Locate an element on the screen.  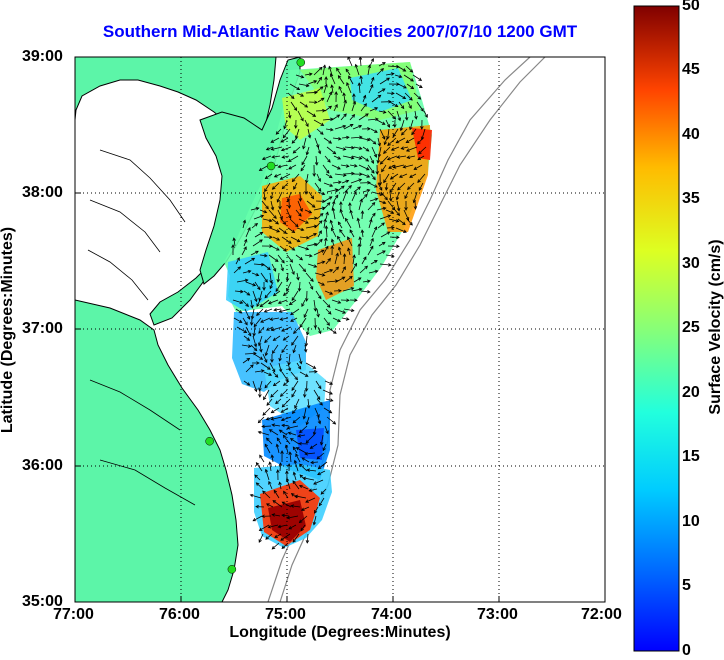
colorbar-tick-label: 35 is located at coordinates (691, 199).